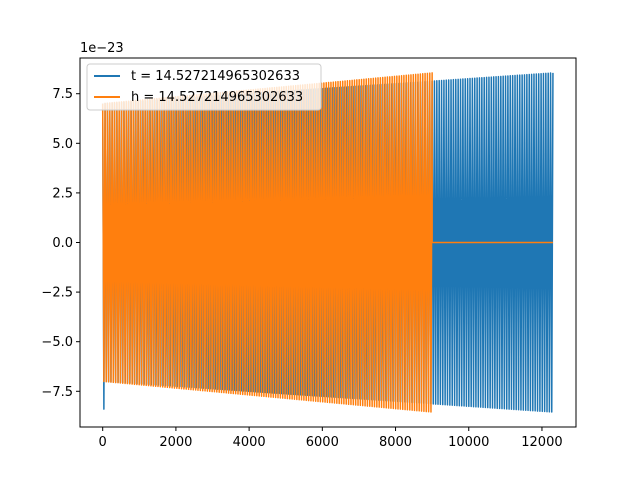  What do you see at coordinates (175, 442) in the screenshot?
I see `x-tick-label: 2000` at bounding box center [175, 442].